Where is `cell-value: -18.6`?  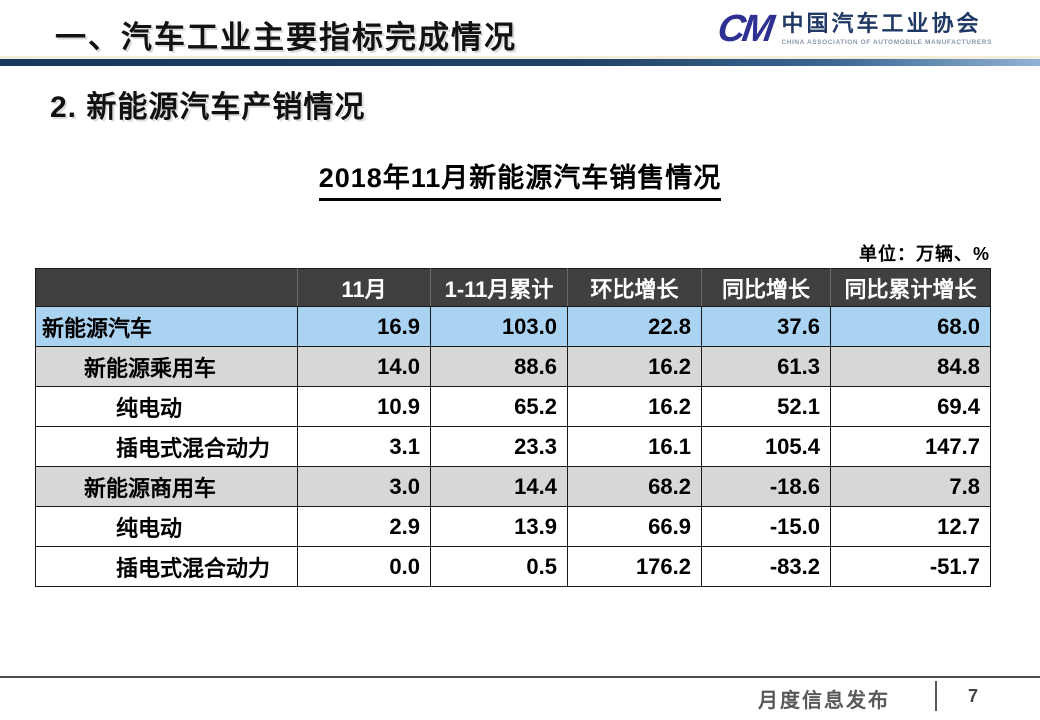
cell-value: -18.6 is located at coordinates (766, 486).